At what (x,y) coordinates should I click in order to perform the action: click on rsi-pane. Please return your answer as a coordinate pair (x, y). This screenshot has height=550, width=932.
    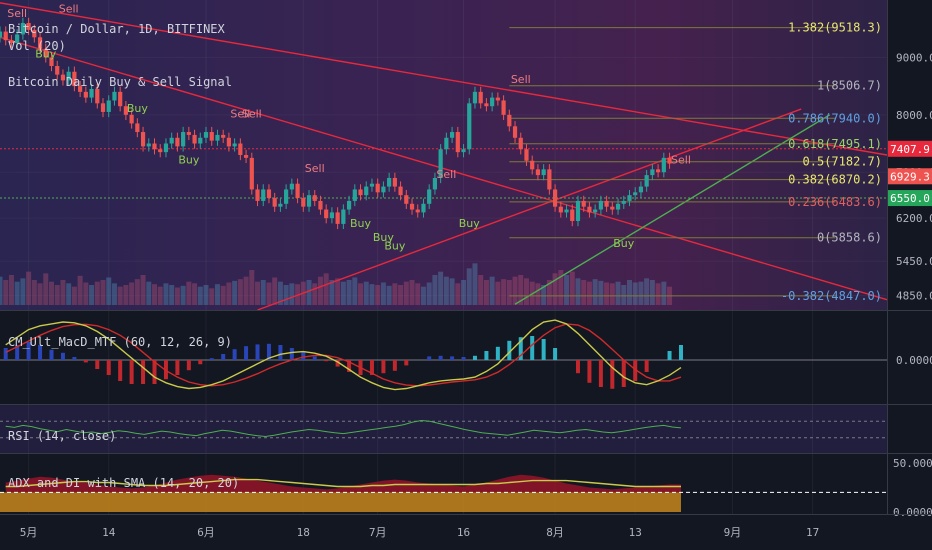
    Looking at the image, I should click on (443, 429).